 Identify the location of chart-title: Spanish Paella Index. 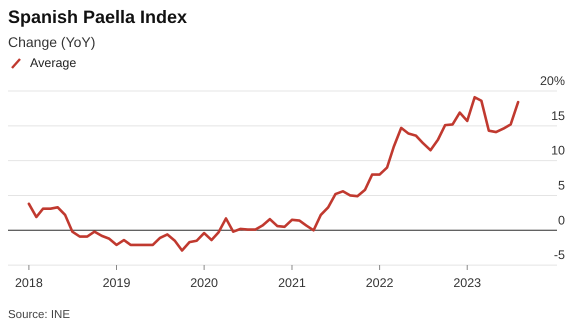
(98, 17).